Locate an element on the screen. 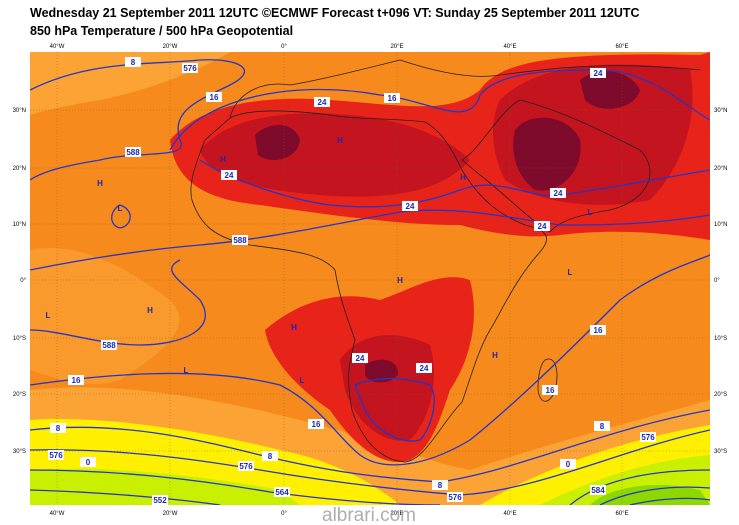 Image resolution: width=739 pixels, height=525 pixels. field-green is located at coordinates (650, 495).